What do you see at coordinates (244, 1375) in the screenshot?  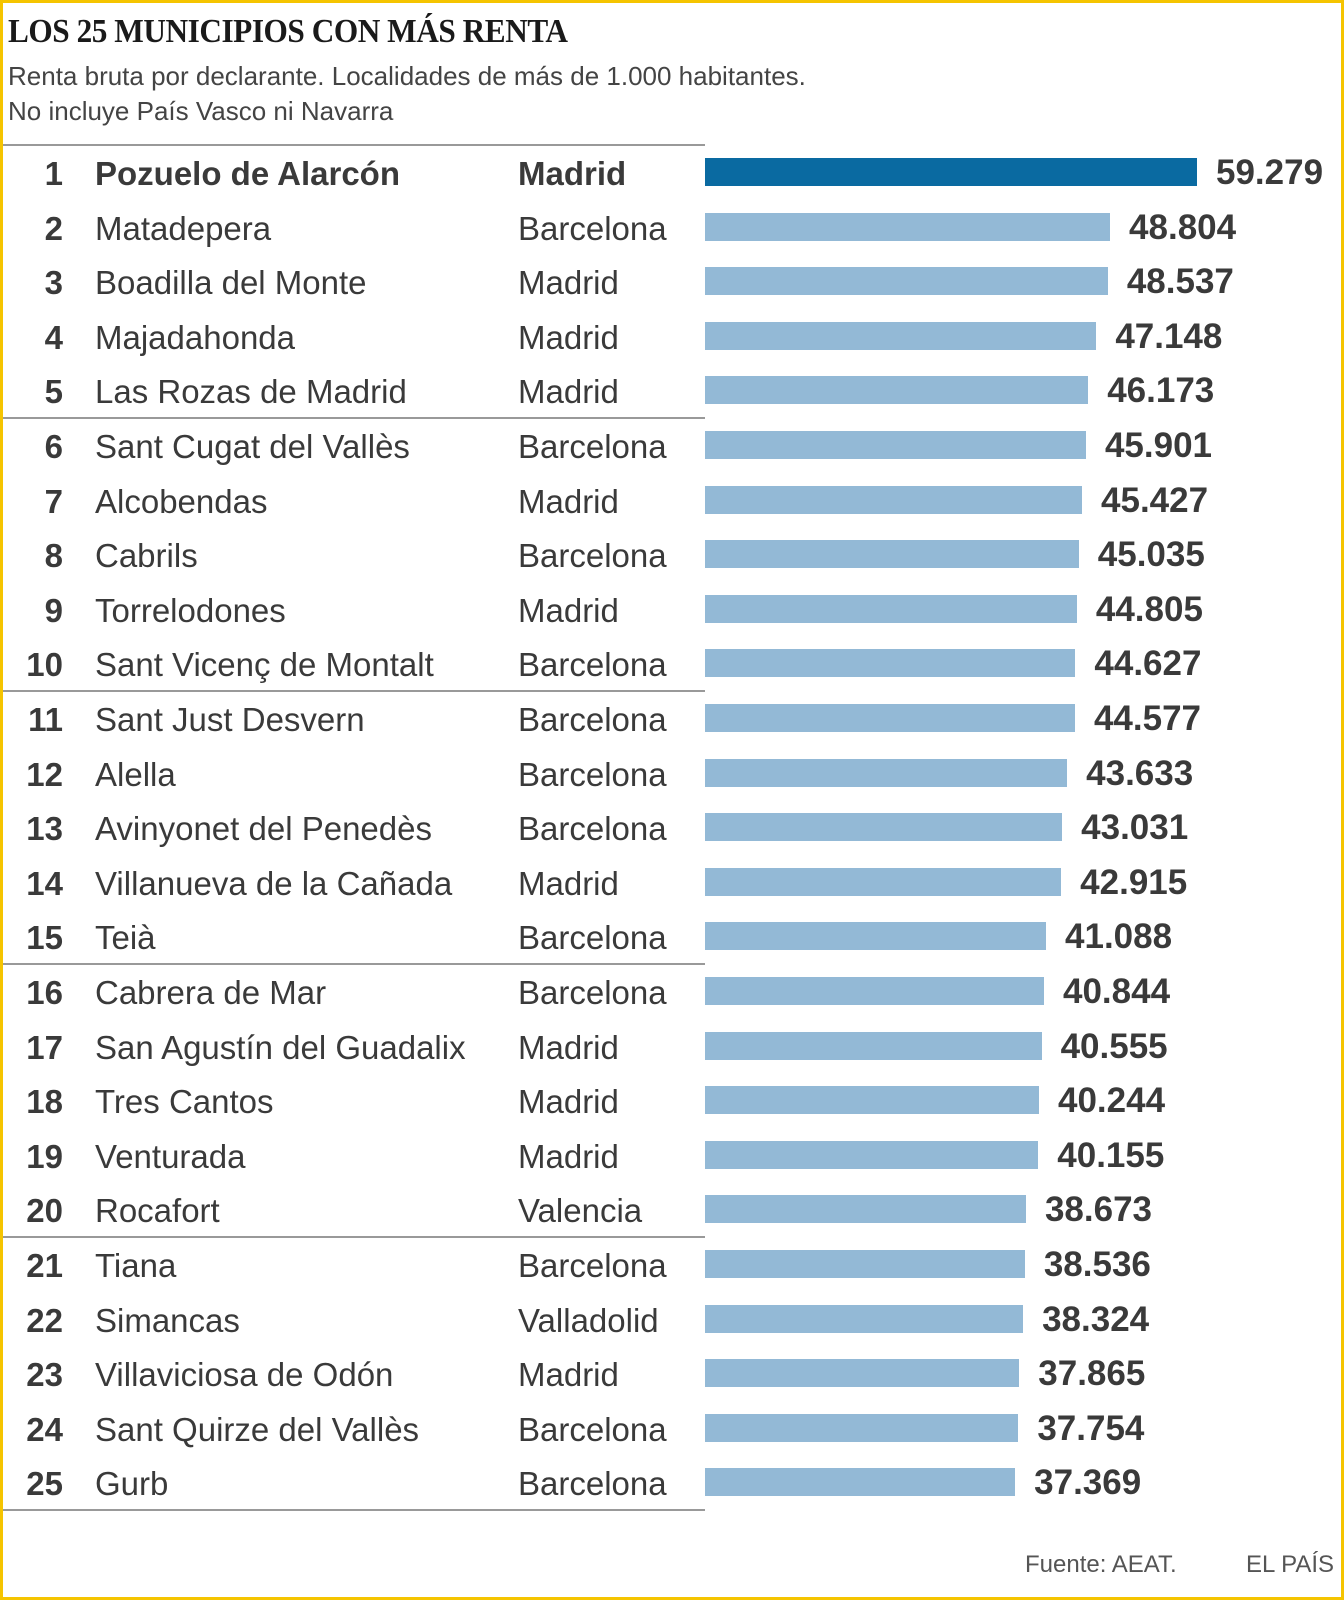 I see `municipality-label: Villaviciosa de Odón` at bounding box center [244, 1375].